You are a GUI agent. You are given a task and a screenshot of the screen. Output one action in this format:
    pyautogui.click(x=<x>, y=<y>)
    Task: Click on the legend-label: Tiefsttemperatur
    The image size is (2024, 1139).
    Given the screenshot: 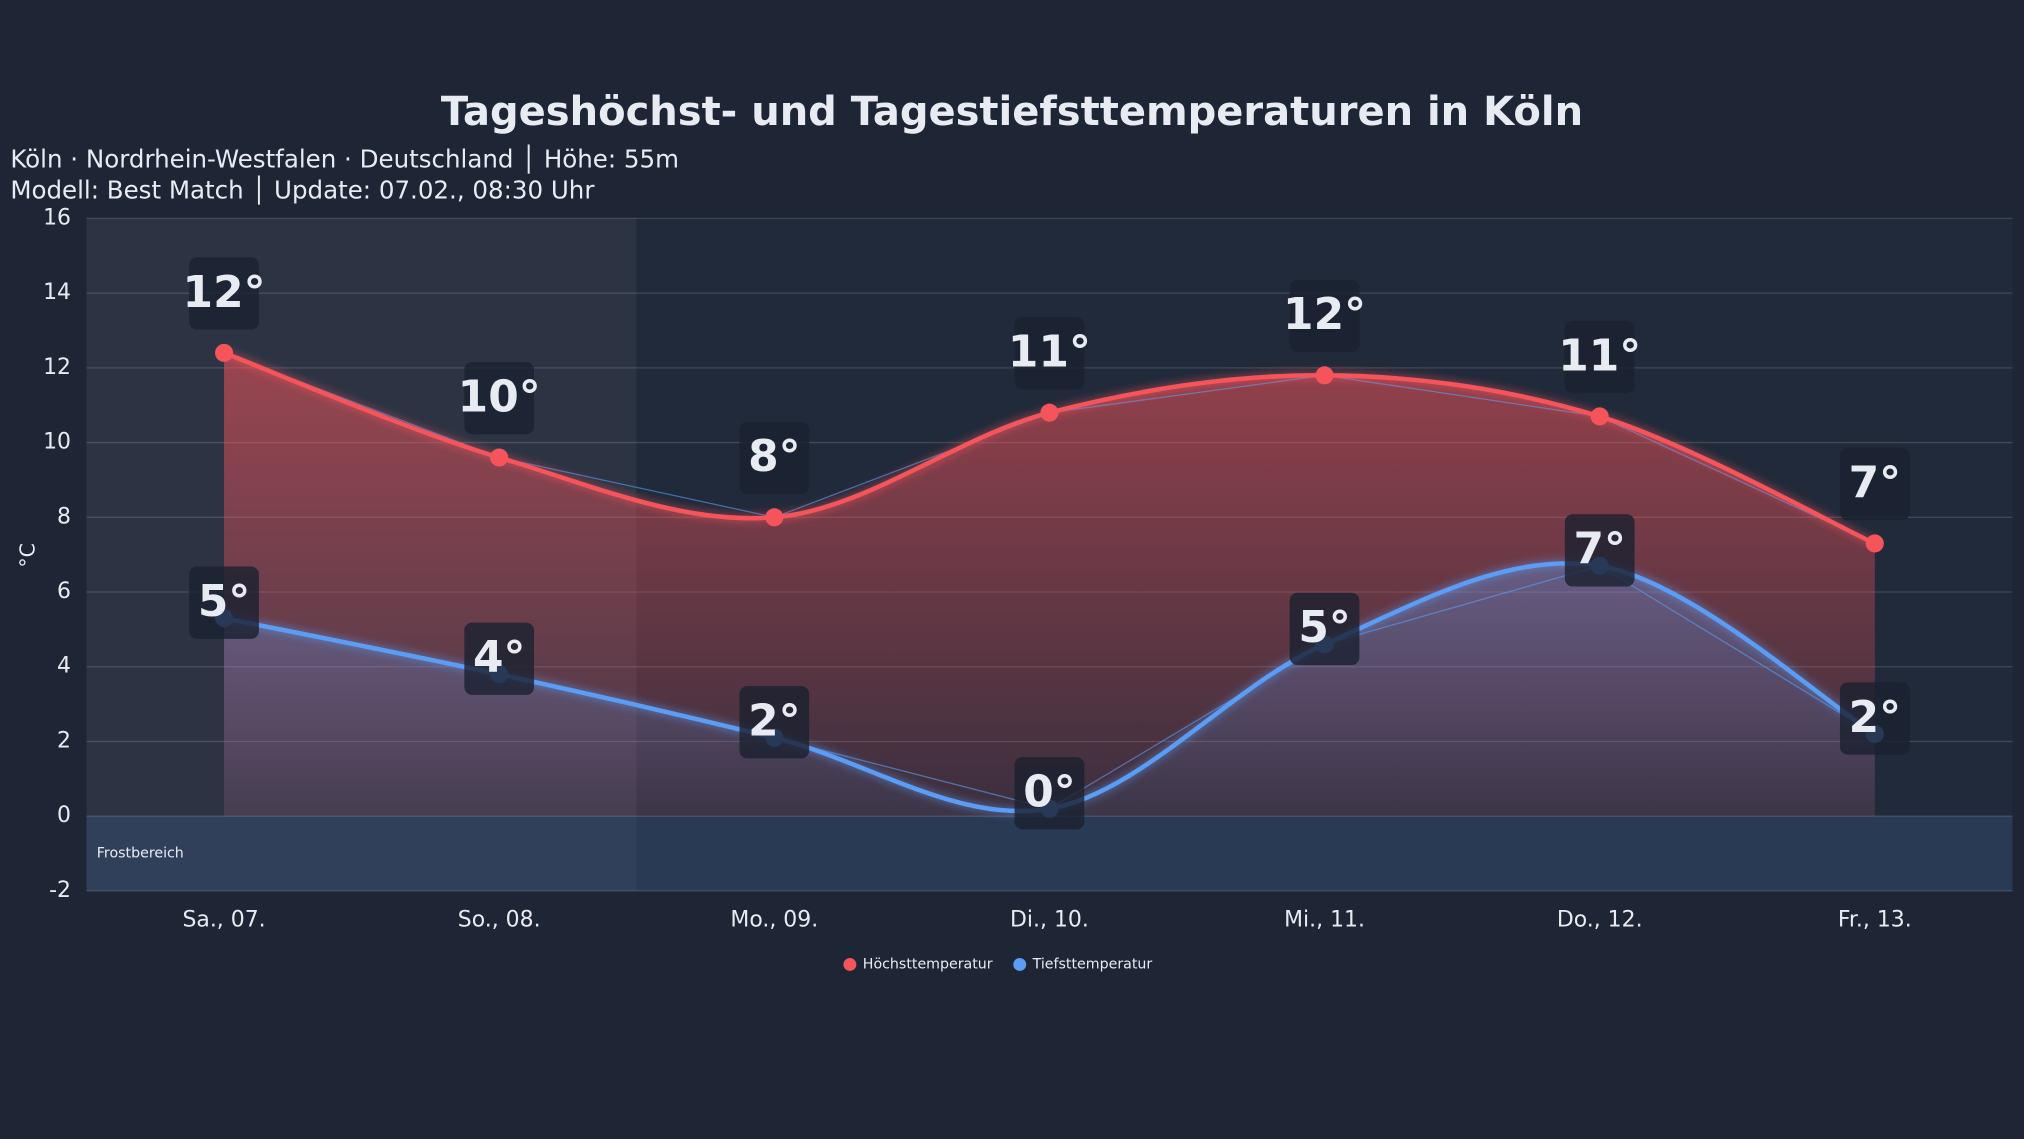 What is the action you would take?
    pyautogui.click(x=1092, y=964)
    